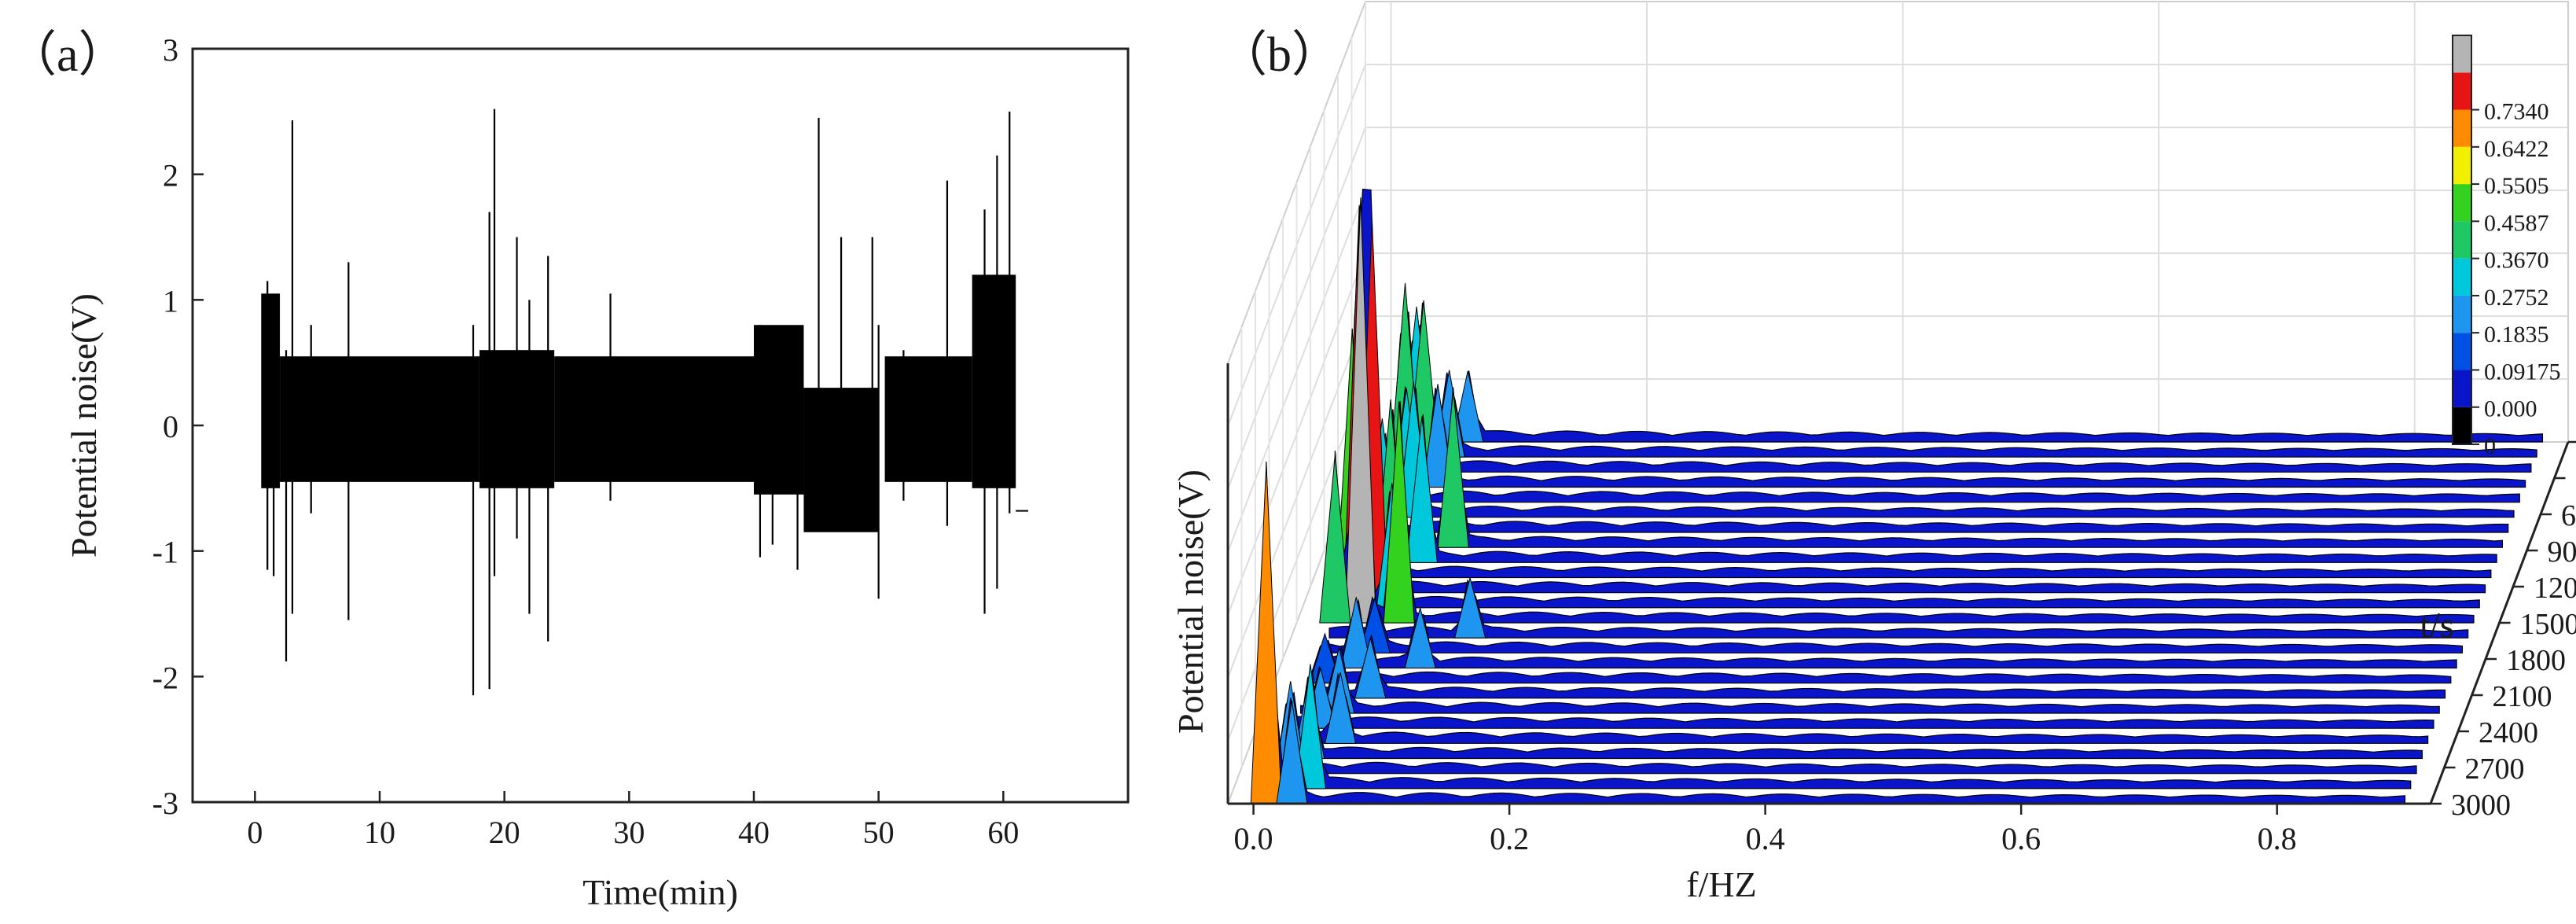 The image size is (2576, 924). What do you see at coordinates (2562, 552) in the screenshot?
I see `t-tick-label: 900` at bounding box center [2562, 552].